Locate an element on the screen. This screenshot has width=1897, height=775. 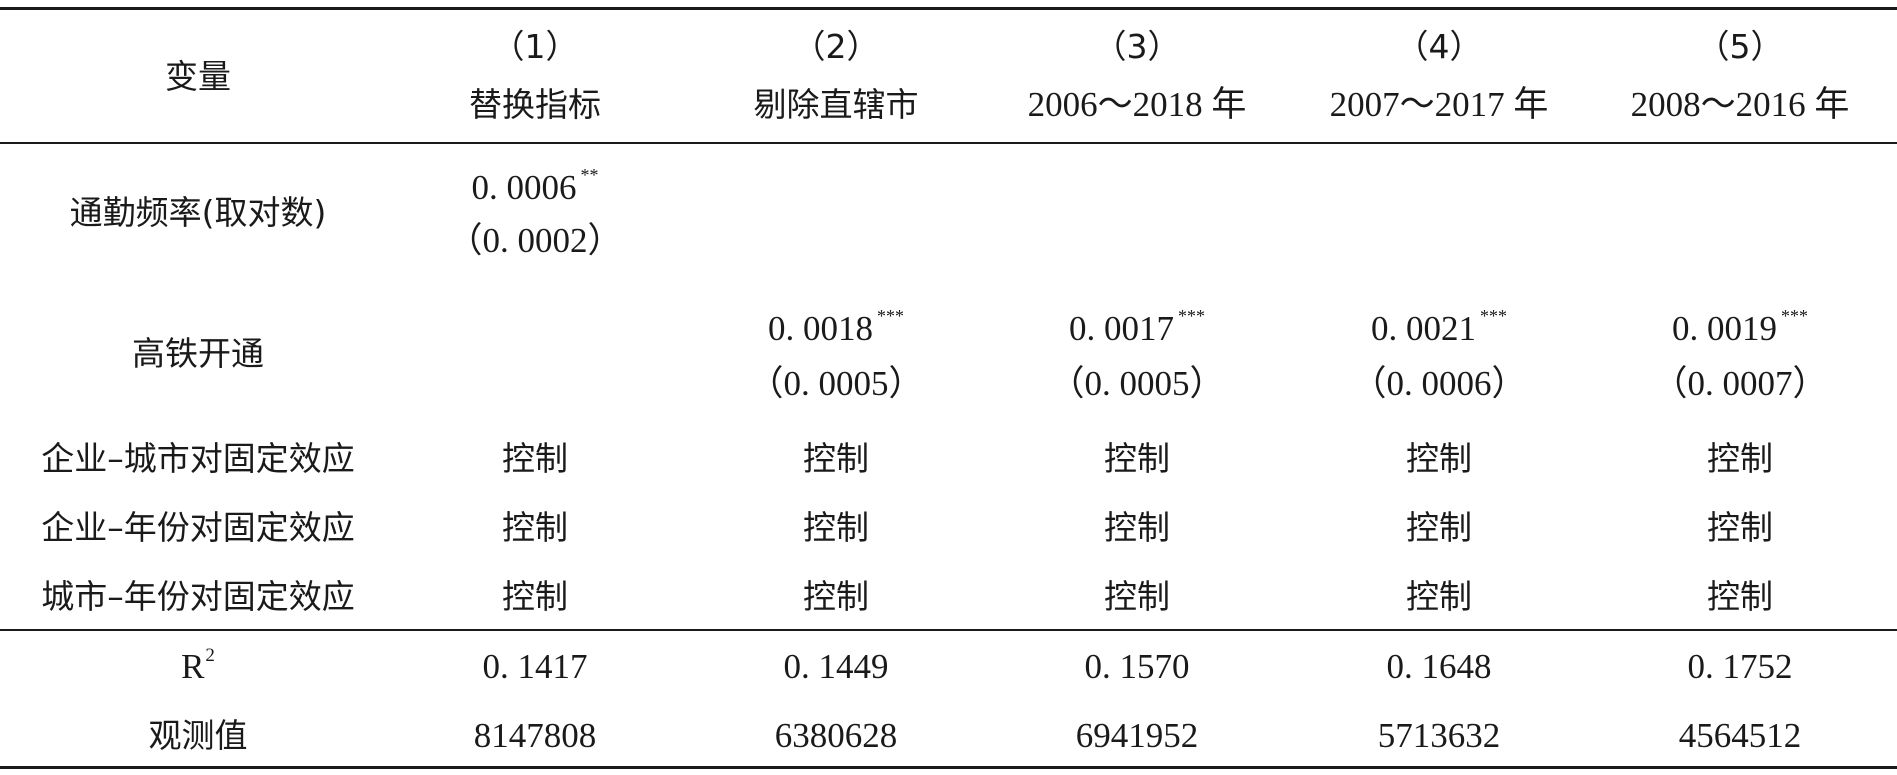
firm-year-fe-col-2: 控制 is located at coordinates (836, 527).